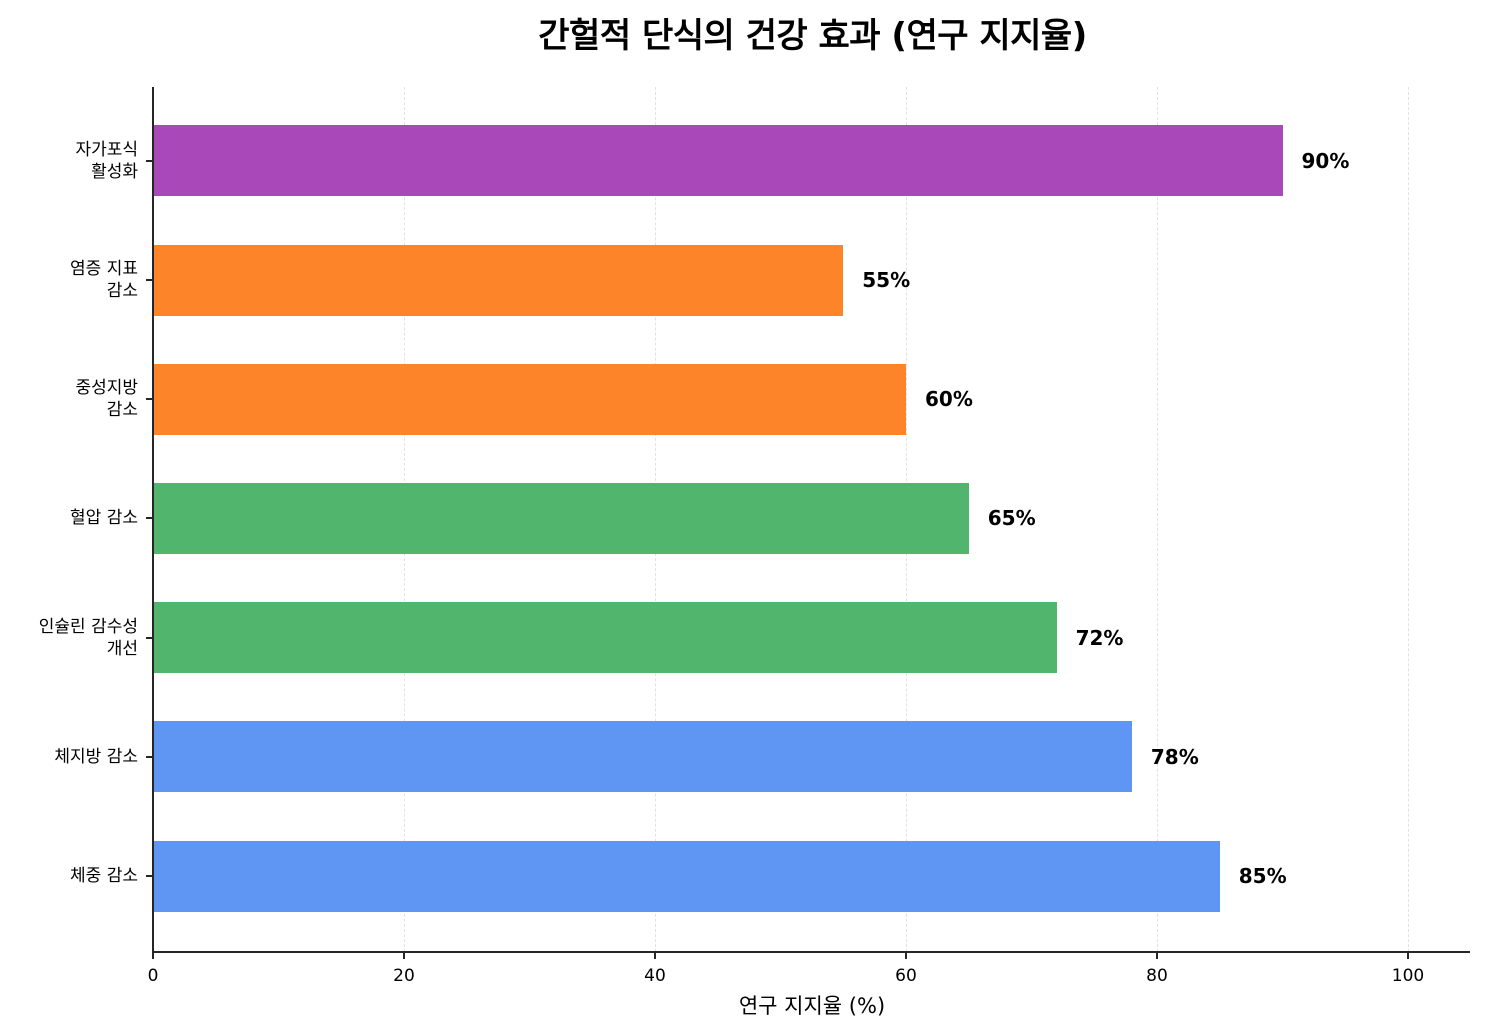 This screenshot has width=1485, height=1034. Describe the element at coordinates (153, 976) in the screenshot. I see `x-tick-label: 0` at that location.